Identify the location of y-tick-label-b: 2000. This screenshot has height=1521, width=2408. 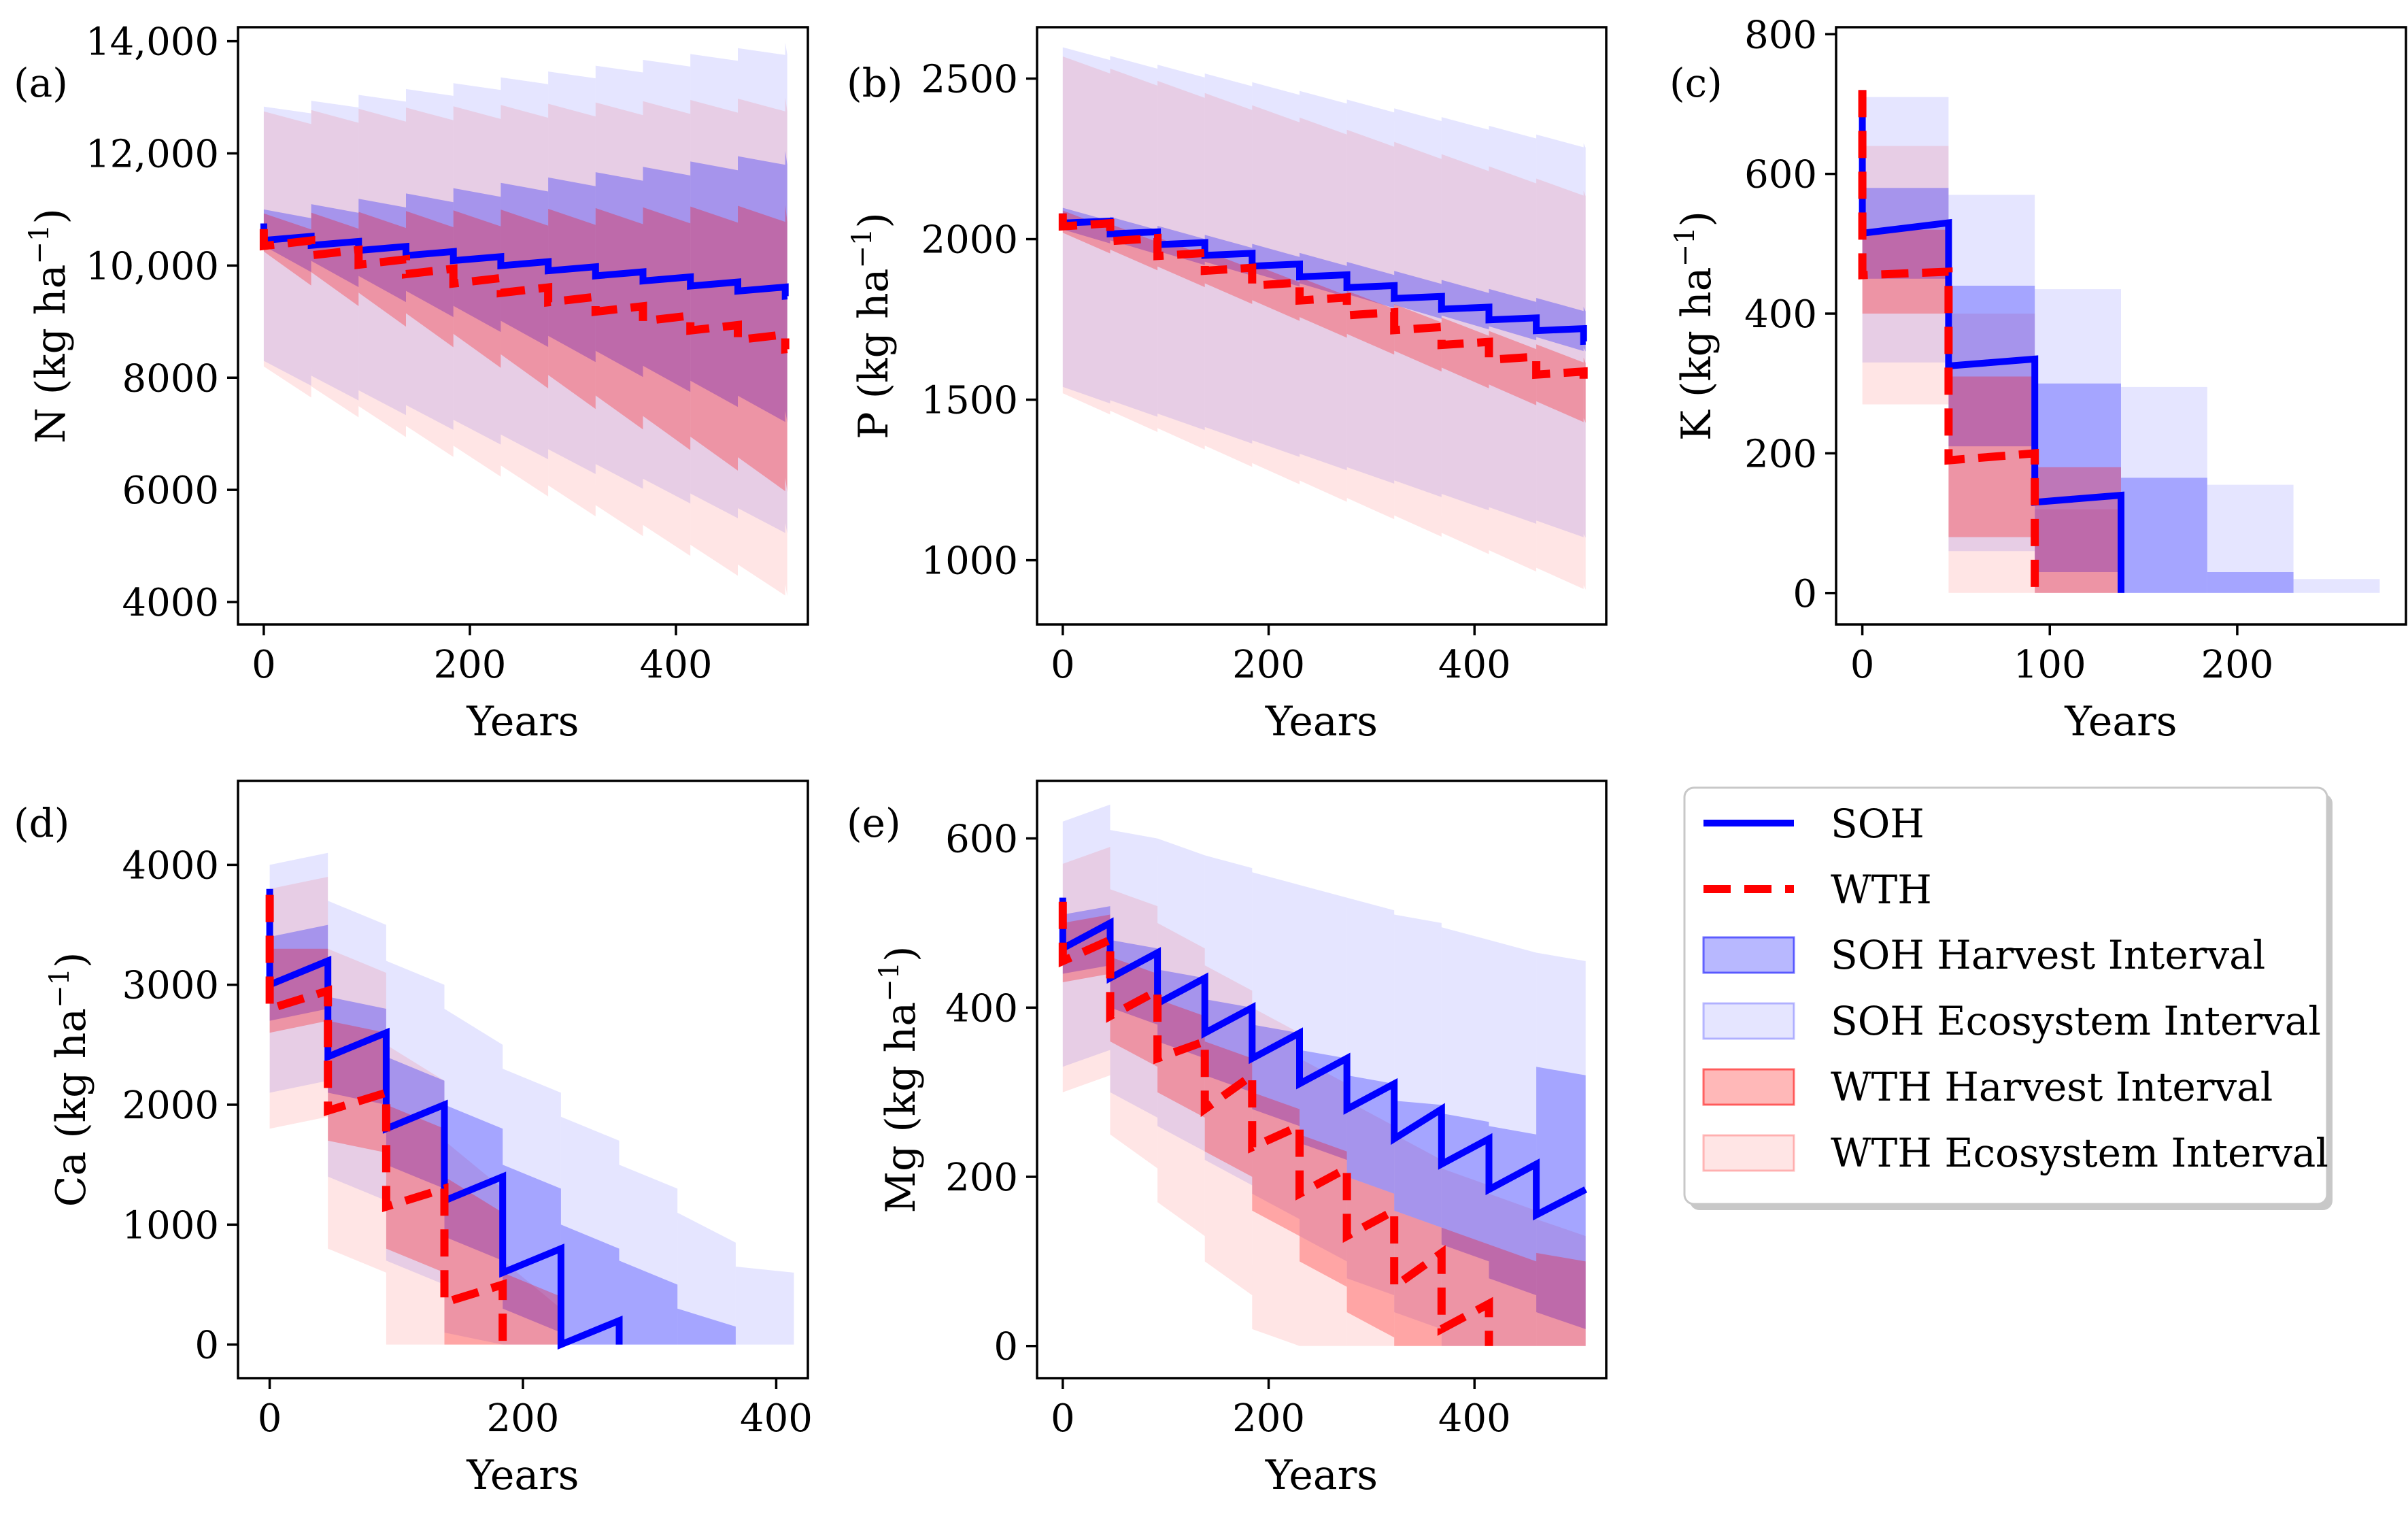
(970, 241).